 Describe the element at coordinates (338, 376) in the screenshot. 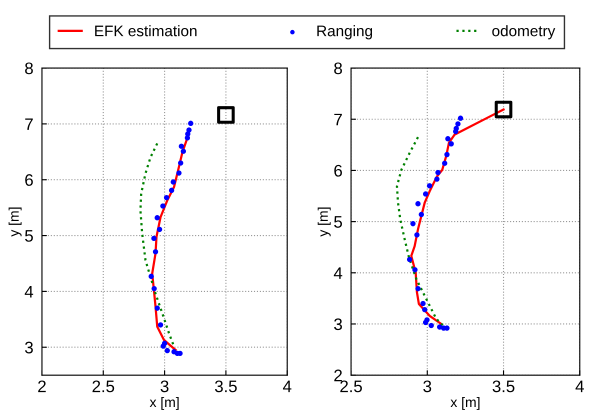

I see `y-tick-label: 2` at that location.